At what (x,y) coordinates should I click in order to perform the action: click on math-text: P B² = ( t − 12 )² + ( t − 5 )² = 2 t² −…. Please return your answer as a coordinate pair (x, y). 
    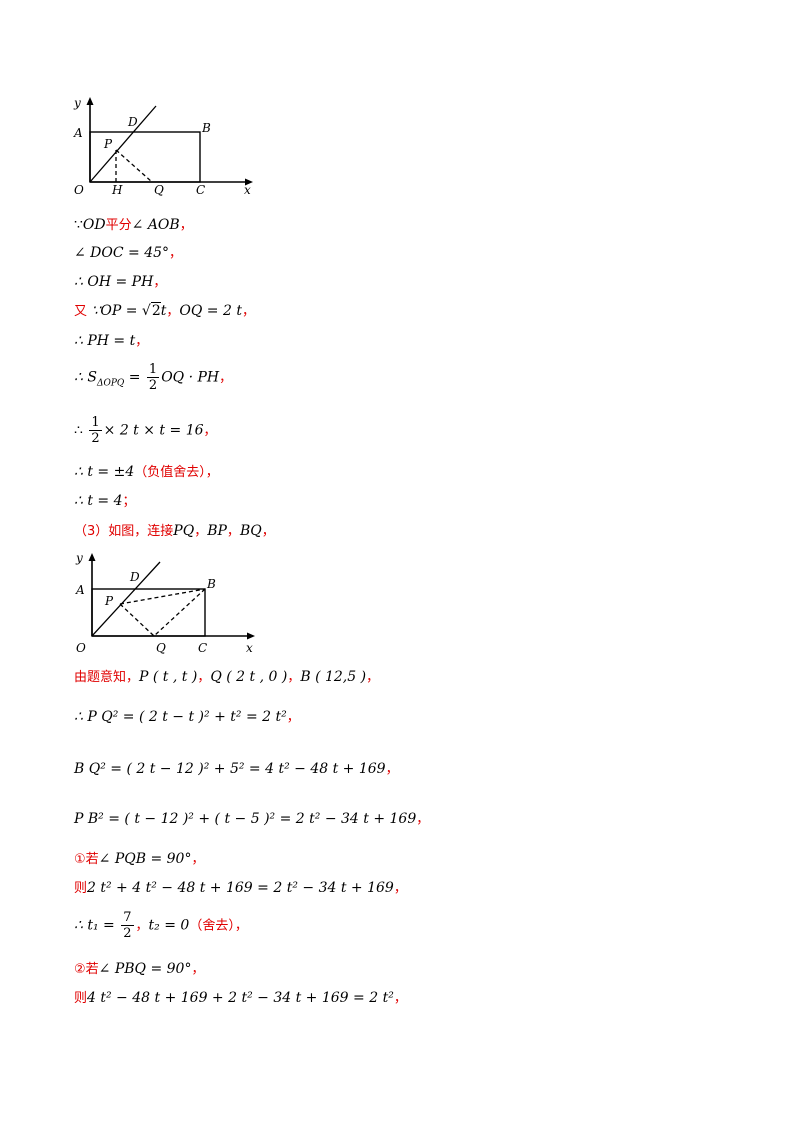
    Looking at the image, I should click on (245, 819).